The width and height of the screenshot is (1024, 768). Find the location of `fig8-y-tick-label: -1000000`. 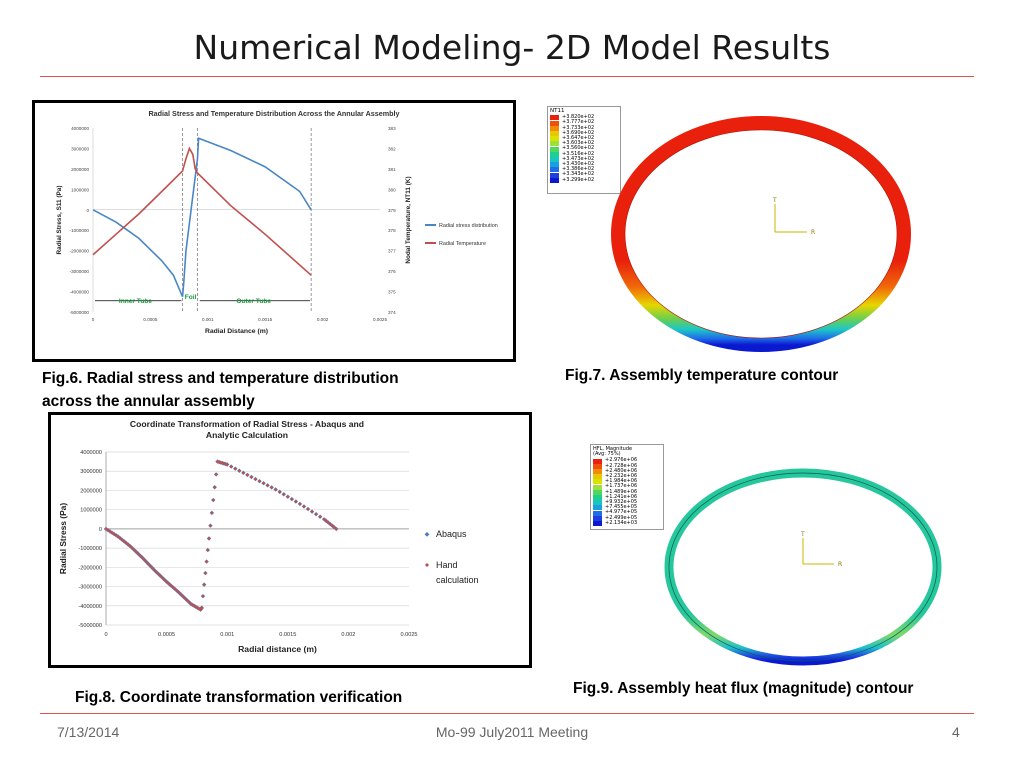

fig8-y-tick-label: -1000000 is located at coordinates (90, 549).